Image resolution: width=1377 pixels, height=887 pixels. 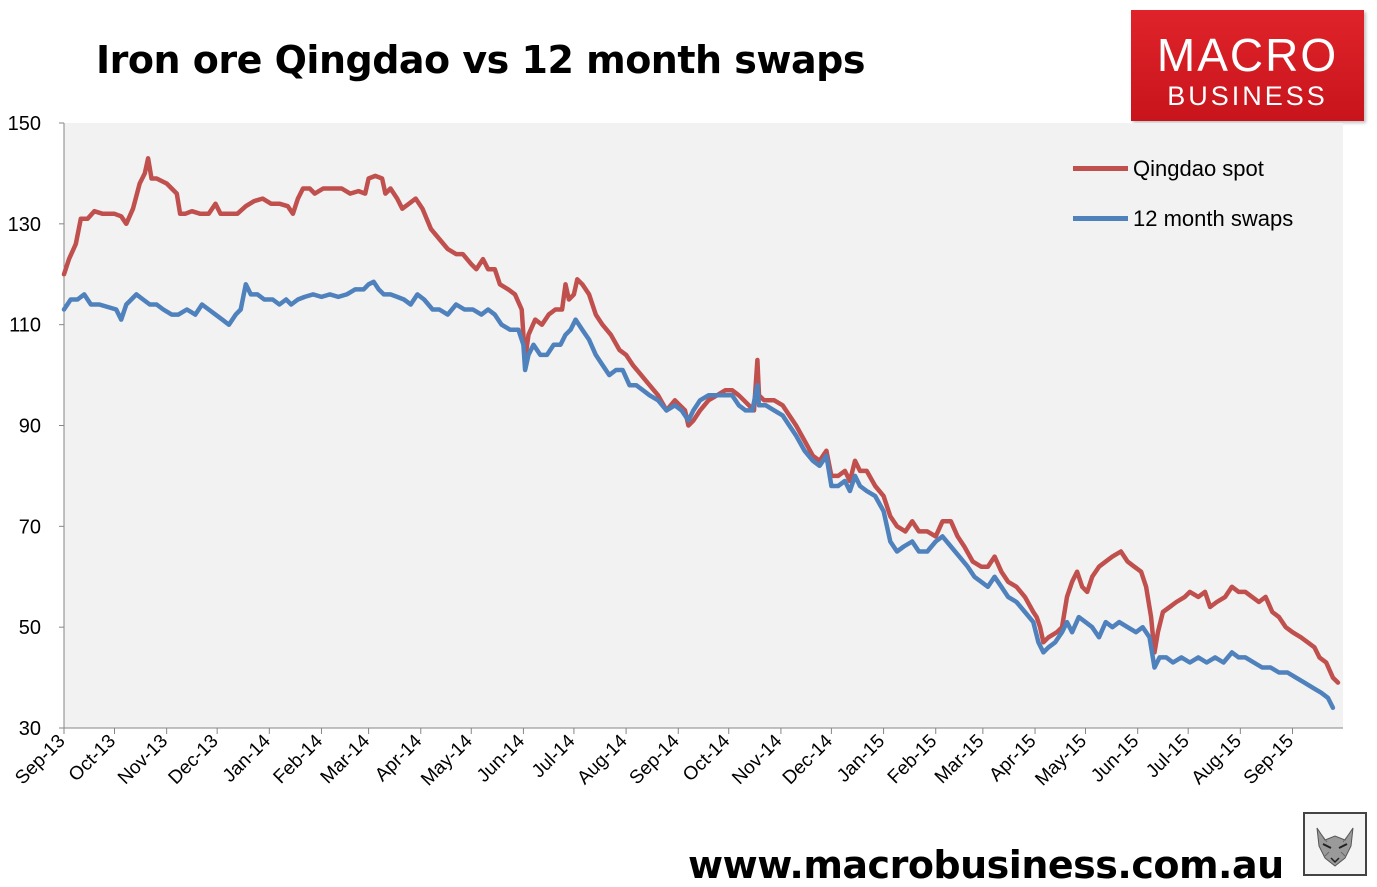 I want to click on y-tick-label: 150, so click(x=24, y=124).